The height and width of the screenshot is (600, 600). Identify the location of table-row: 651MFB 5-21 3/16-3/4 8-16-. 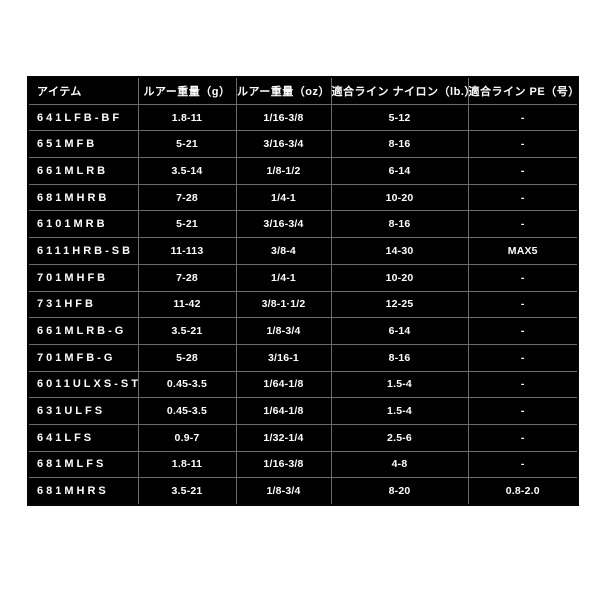
(303, 144).